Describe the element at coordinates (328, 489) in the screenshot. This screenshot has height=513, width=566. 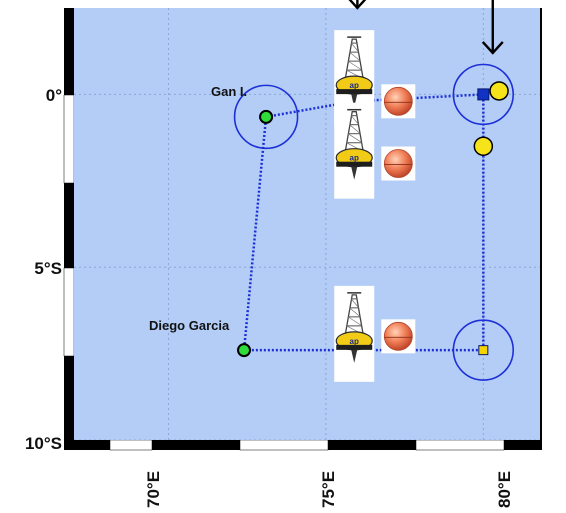
I see `lon-tick-label-75e: 75°E` at that location.